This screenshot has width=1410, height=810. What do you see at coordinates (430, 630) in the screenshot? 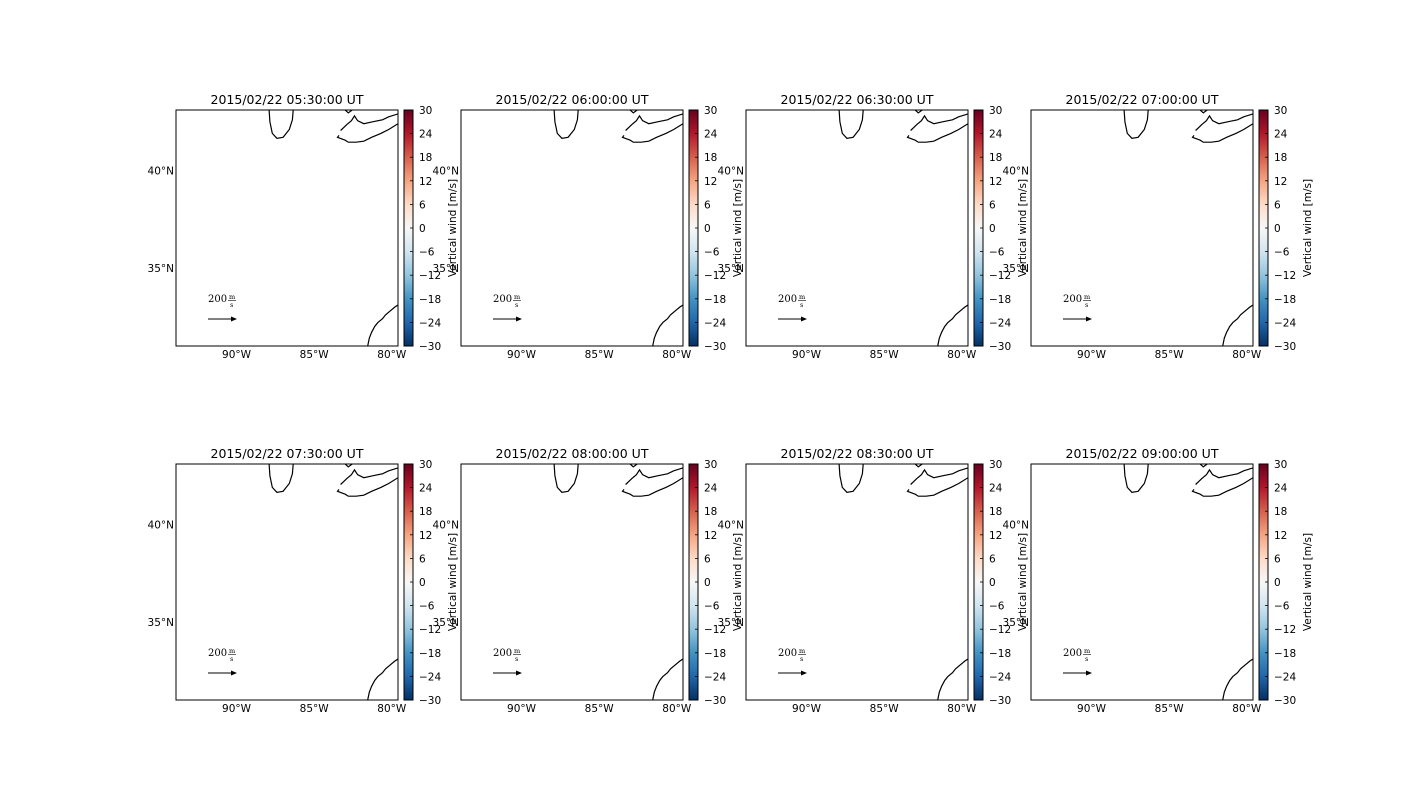
I see `colorbar-tick-label: −12` at bounding box center [430, 630].